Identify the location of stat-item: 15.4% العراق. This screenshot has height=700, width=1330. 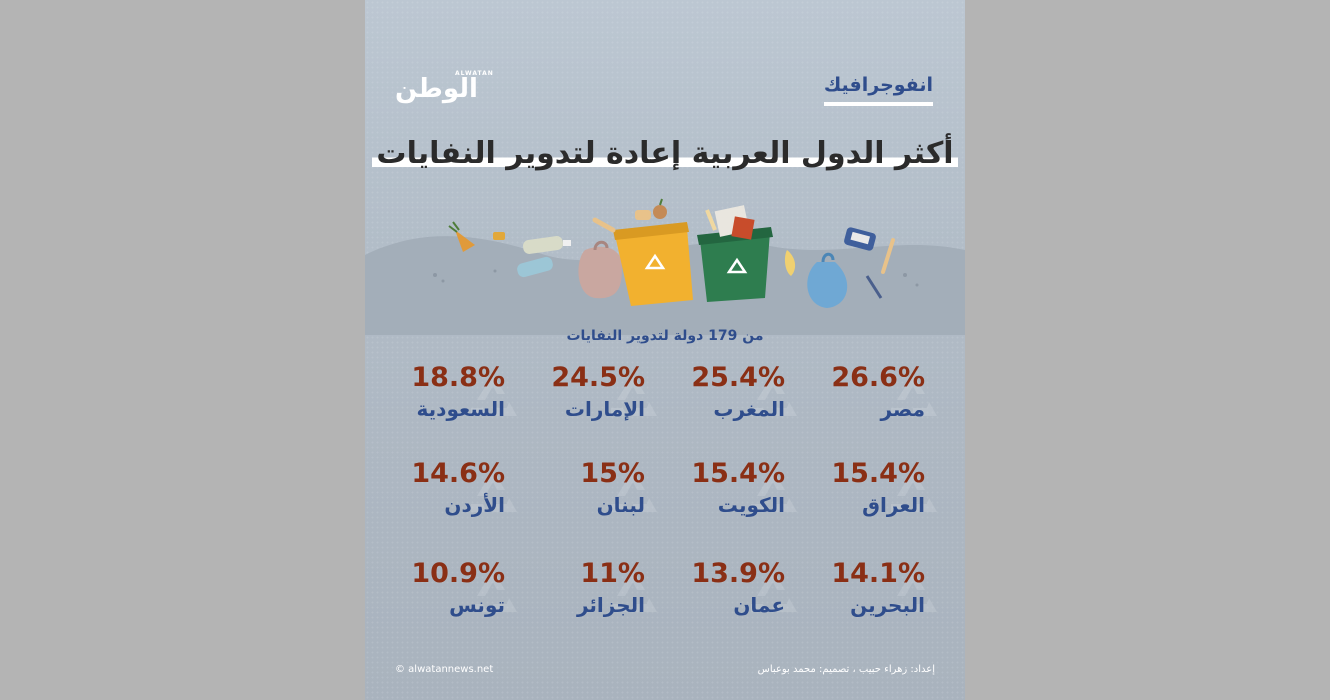
(866, 498).